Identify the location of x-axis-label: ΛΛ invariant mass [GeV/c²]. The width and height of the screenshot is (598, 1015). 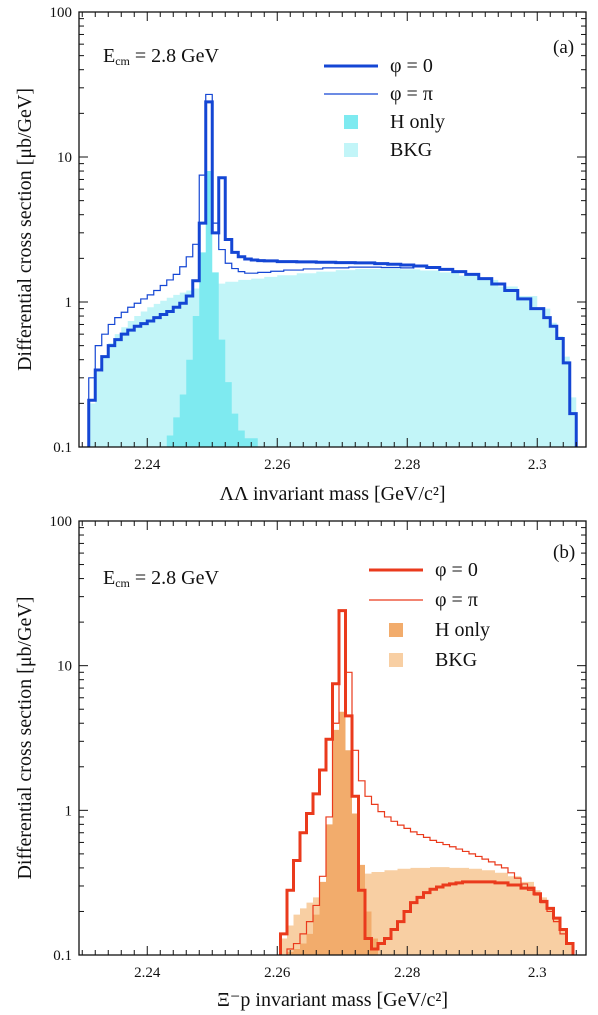
(332, 494).